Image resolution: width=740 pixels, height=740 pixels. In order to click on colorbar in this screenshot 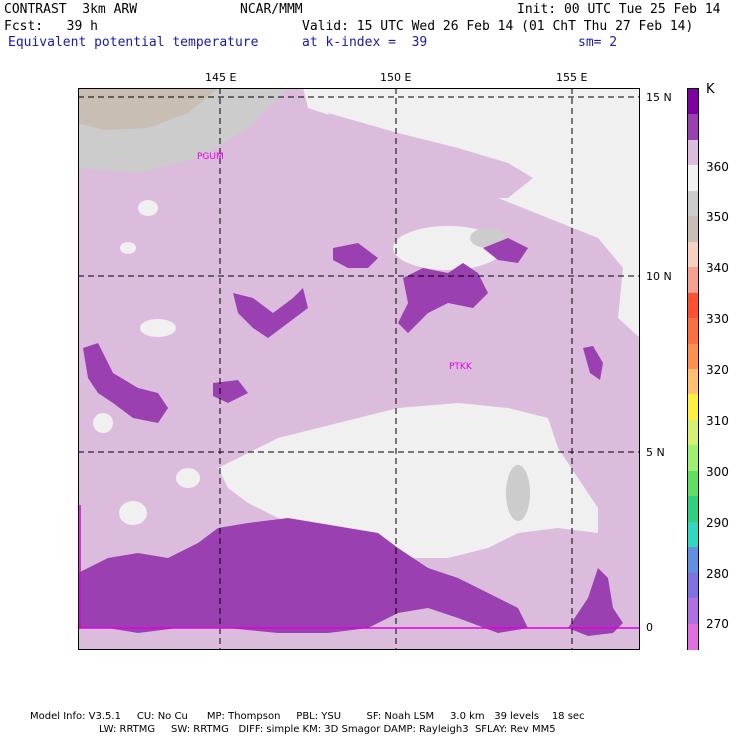, I will do `click(693, 369)`.